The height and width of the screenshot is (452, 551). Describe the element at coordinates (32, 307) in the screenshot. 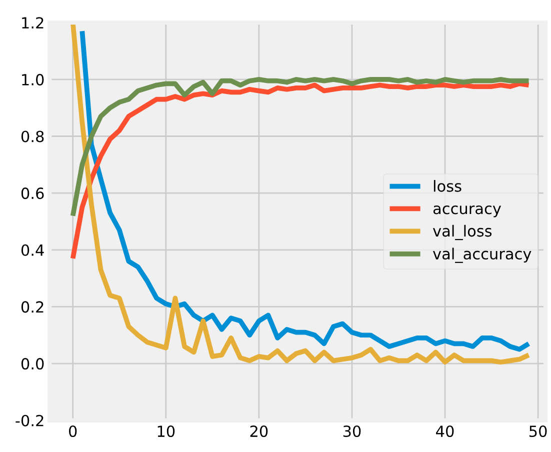

I see `y-tick-label: 0.2` at that location.